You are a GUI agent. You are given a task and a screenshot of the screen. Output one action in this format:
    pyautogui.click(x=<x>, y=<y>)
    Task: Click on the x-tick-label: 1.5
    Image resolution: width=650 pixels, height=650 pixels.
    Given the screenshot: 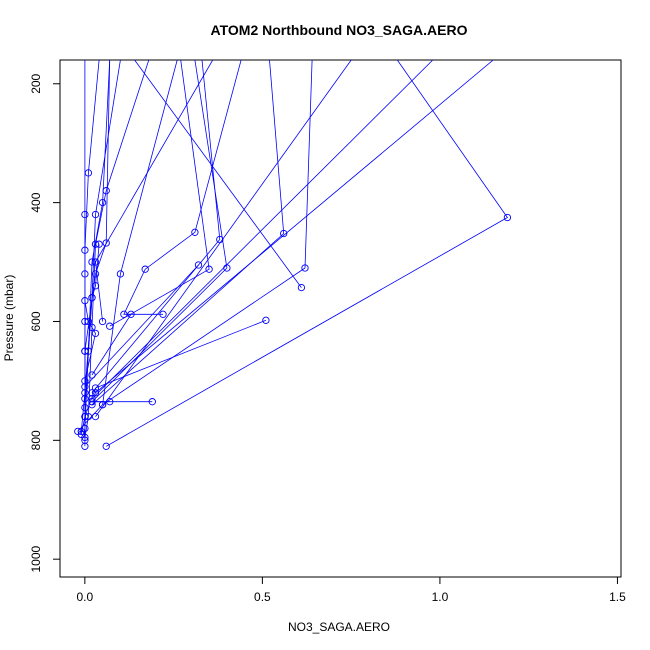 What is the action you would take?
    pyautogui.click(x=617, y=597)
    